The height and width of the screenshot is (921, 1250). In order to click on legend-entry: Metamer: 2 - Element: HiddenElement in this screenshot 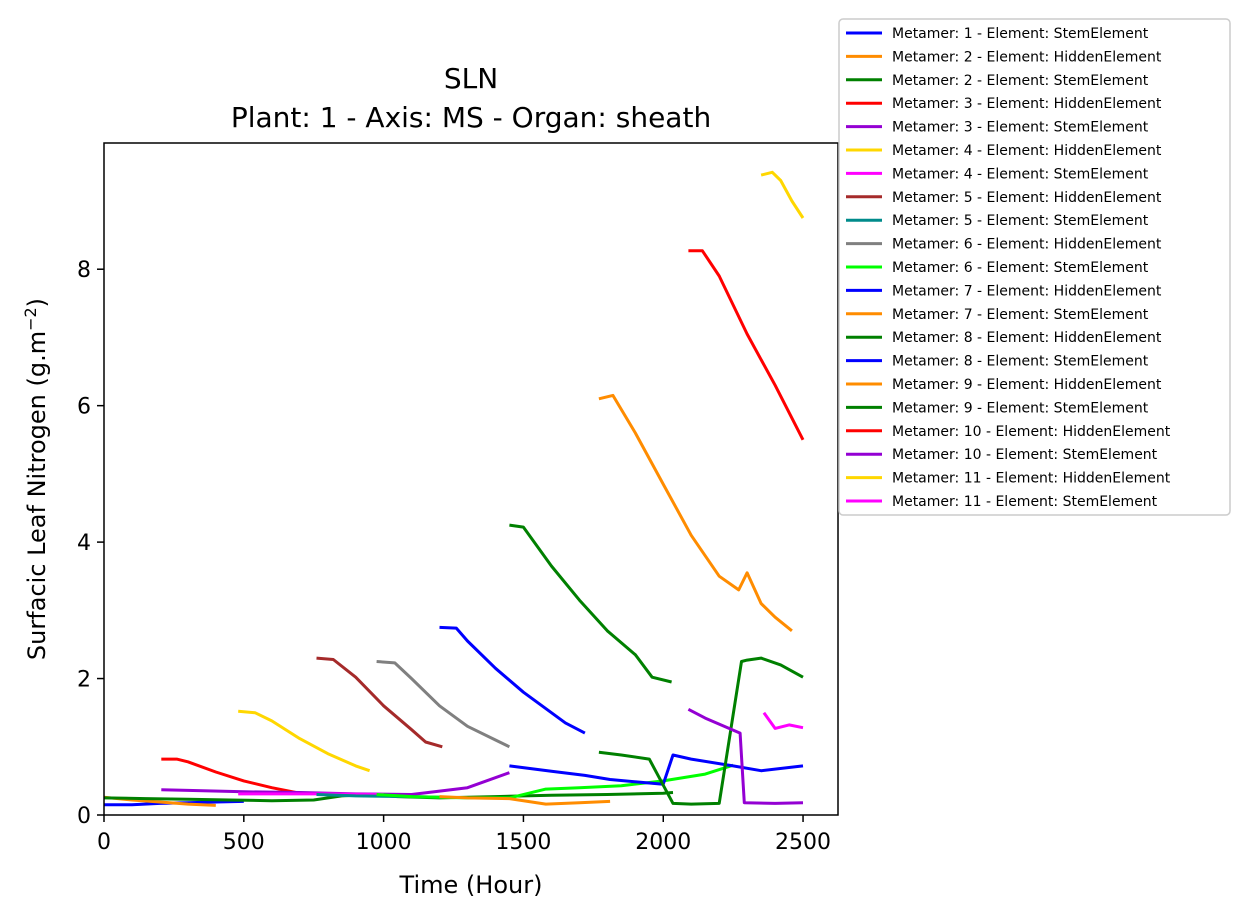, I will do `click(1027, 57)`.